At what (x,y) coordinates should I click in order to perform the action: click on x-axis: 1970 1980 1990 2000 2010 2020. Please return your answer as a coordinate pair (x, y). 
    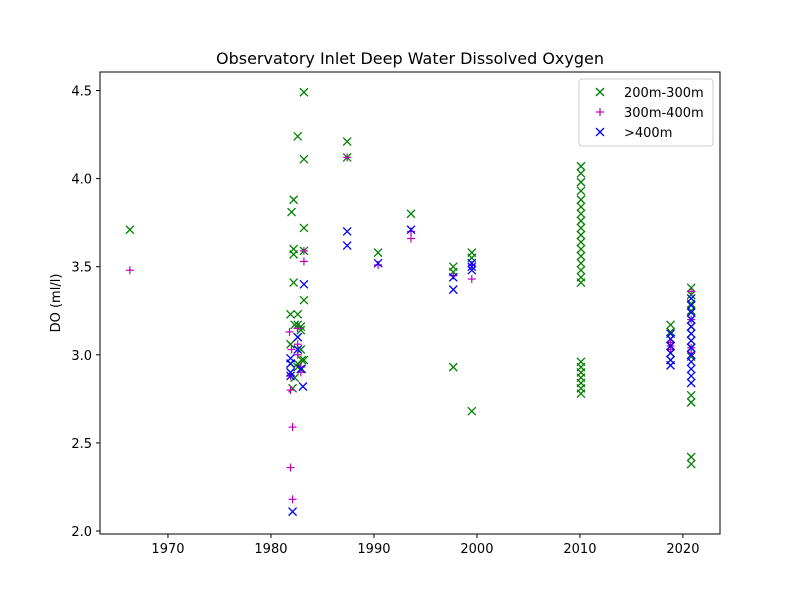
    Looking at the image, I should click on (425, 545).